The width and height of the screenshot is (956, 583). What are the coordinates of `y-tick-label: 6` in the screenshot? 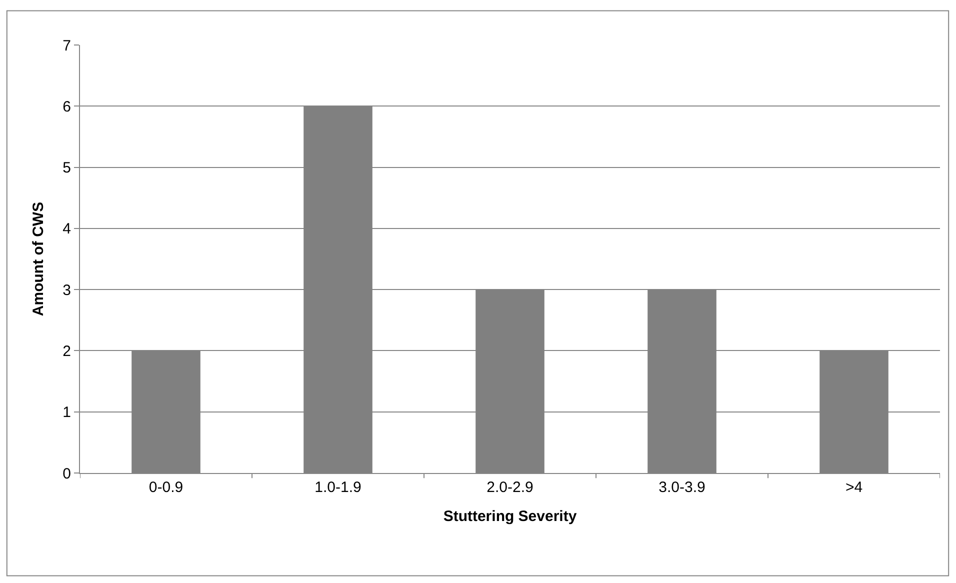 It's located at (66, 107).